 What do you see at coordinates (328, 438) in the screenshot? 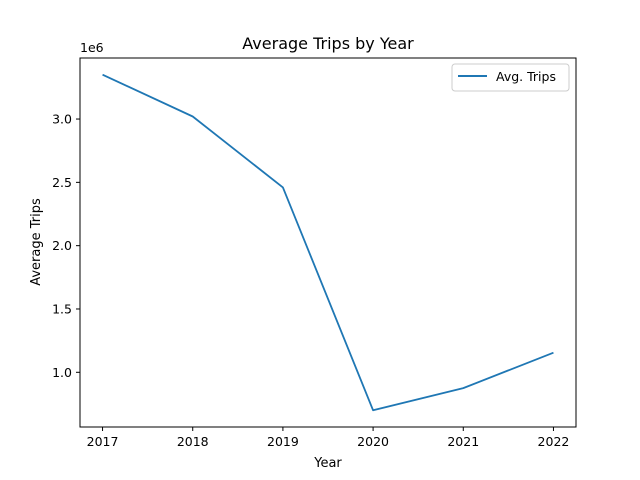
I see `x-axis-ticks: 2017 2018 2019 2020 2021 2022` at bounding box center [328, 438].